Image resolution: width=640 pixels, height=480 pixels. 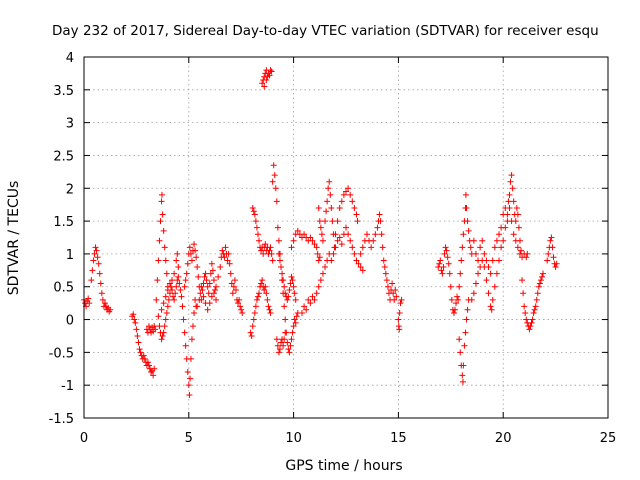 What do you see at coordinates (70, 124) in the screenshot?
I see `y-tick-label: 3` at bounding box center [70, 124].